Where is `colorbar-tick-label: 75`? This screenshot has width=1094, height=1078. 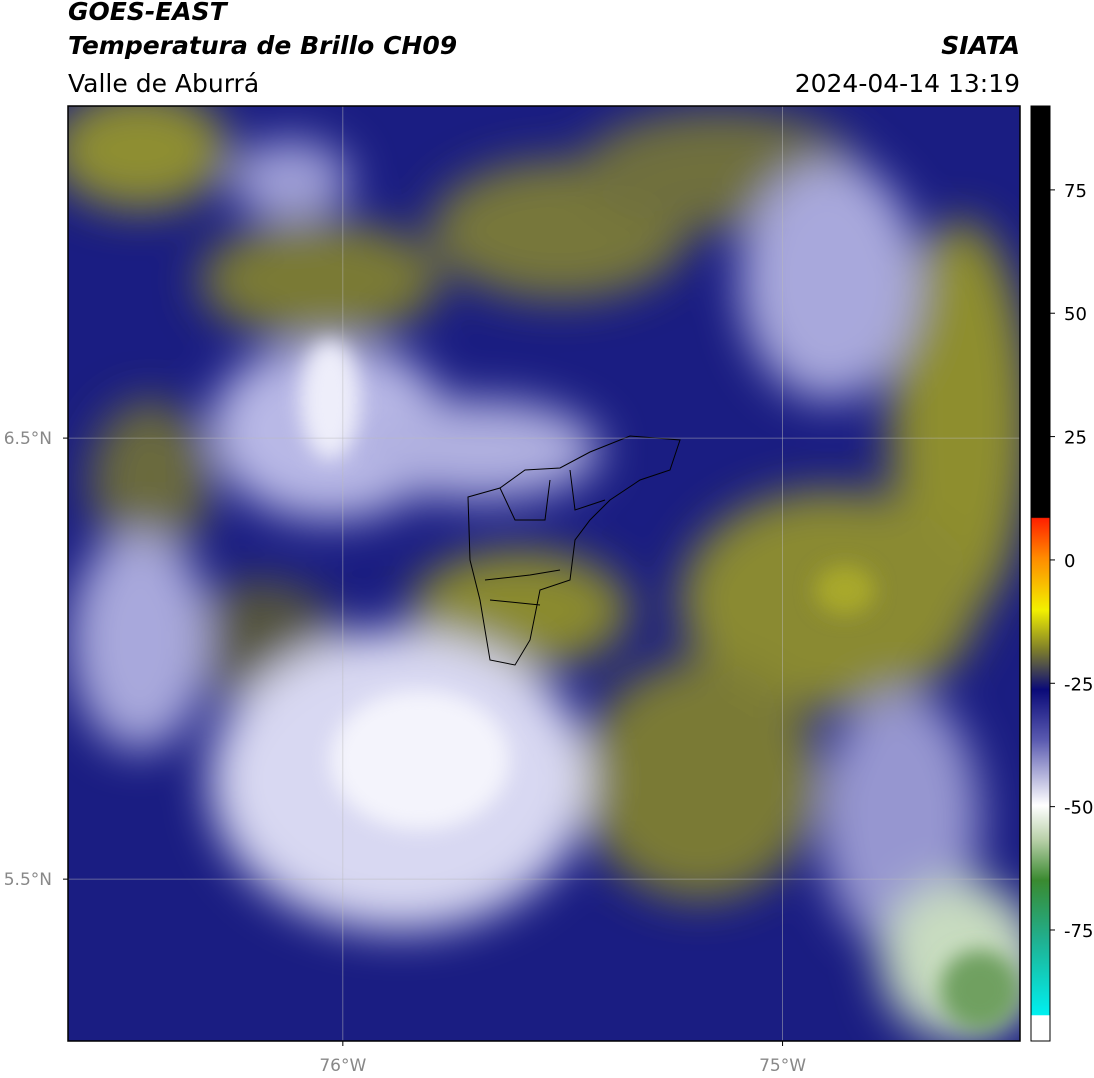
colorbar-tick-label: 75 is located at coordinates (1075, 191).